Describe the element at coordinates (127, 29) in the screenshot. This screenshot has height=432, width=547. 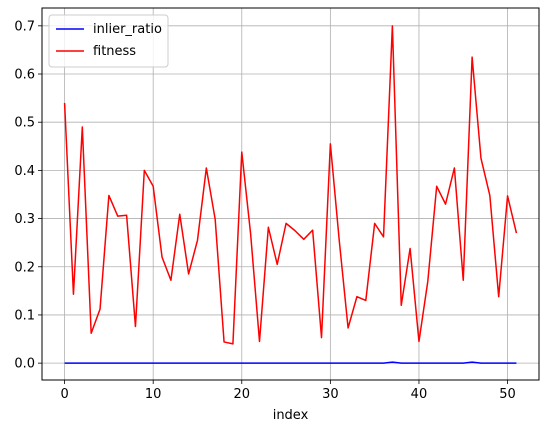
I see `legend-label-inlier-ratio: inlier_ratio` at that location.